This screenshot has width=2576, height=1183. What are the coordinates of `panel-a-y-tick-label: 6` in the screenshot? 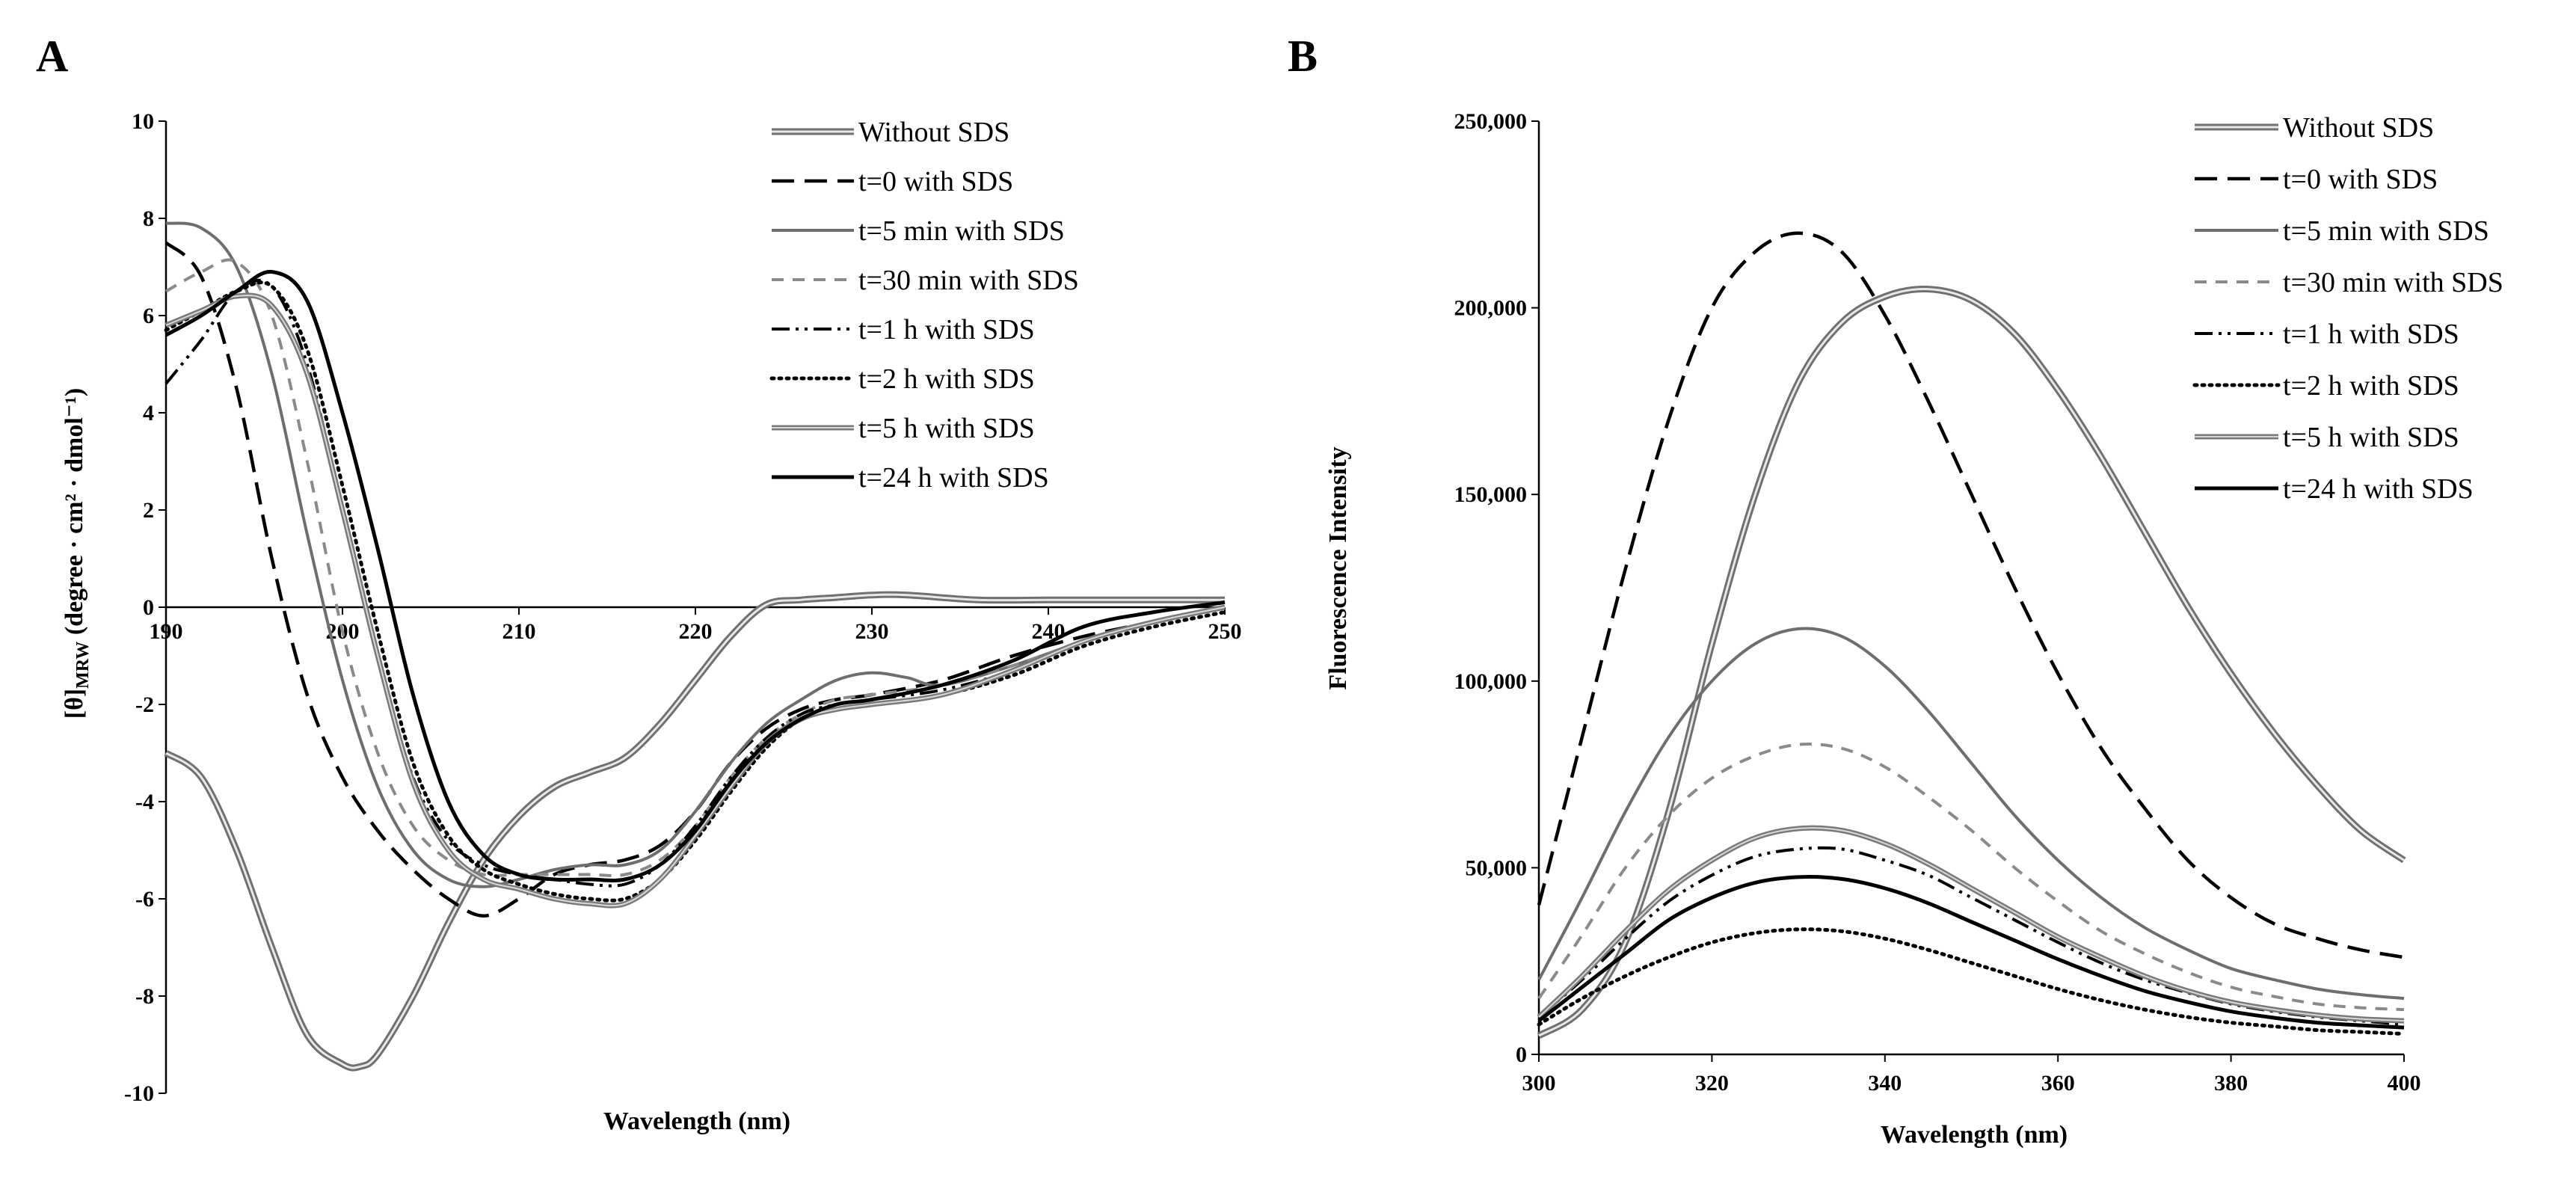 It's located at (148, 316).